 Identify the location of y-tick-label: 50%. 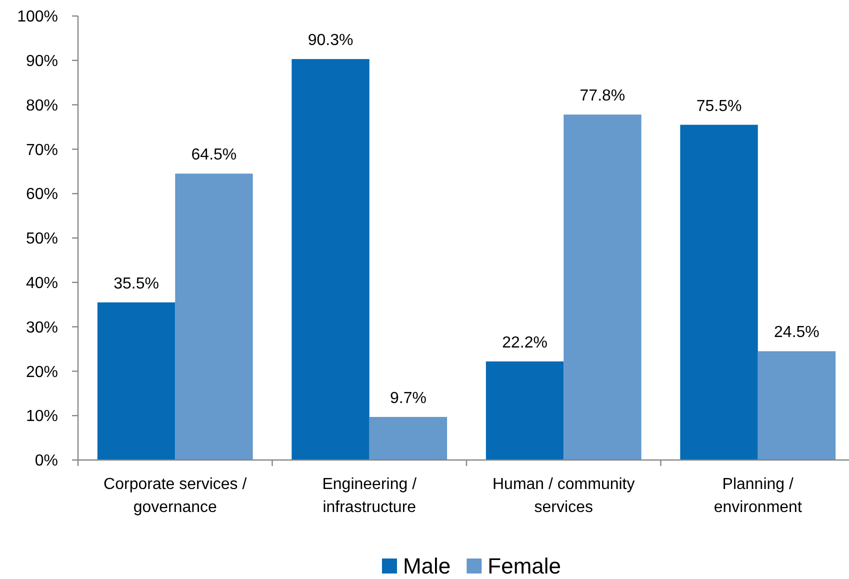
(42, 239).